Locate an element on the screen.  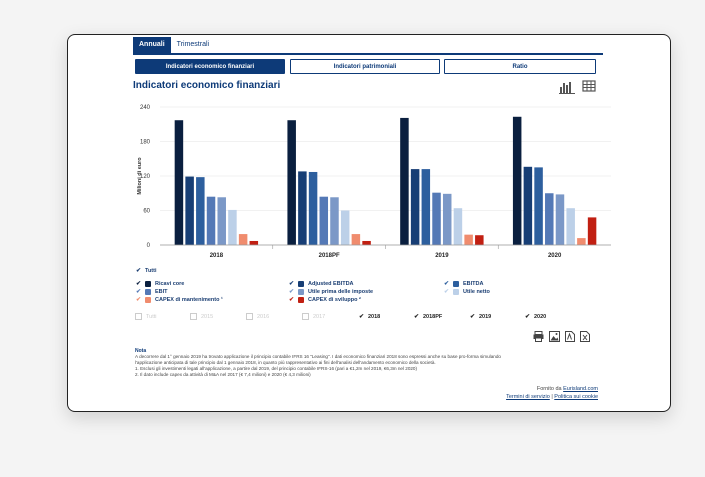
y-axis-label: Milioni di euro is located at coordinates (140, 176).